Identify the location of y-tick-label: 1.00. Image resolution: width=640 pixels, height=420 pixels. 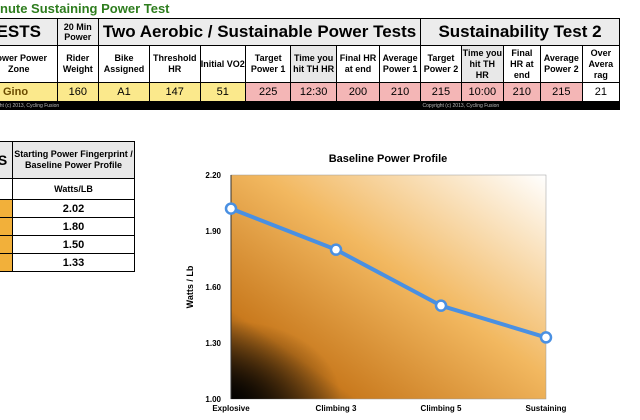
(213, 399).